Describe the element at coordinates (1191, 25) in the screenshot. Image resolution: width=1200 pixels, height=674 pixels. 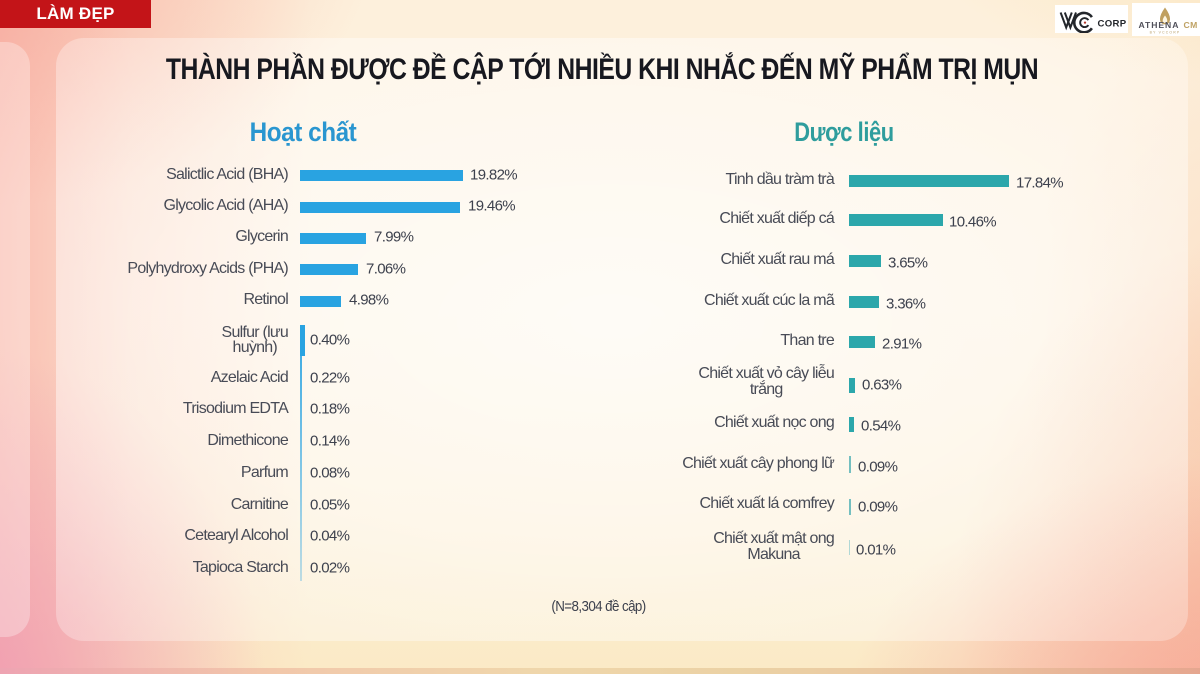
I see `svg-text: CM` at that location.